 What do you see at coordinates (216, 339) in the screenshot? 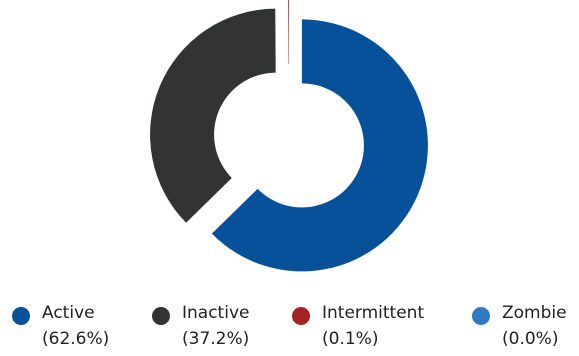
I see `legend-percent-inactive: (37.2%)` at bounding box center [216, 339].